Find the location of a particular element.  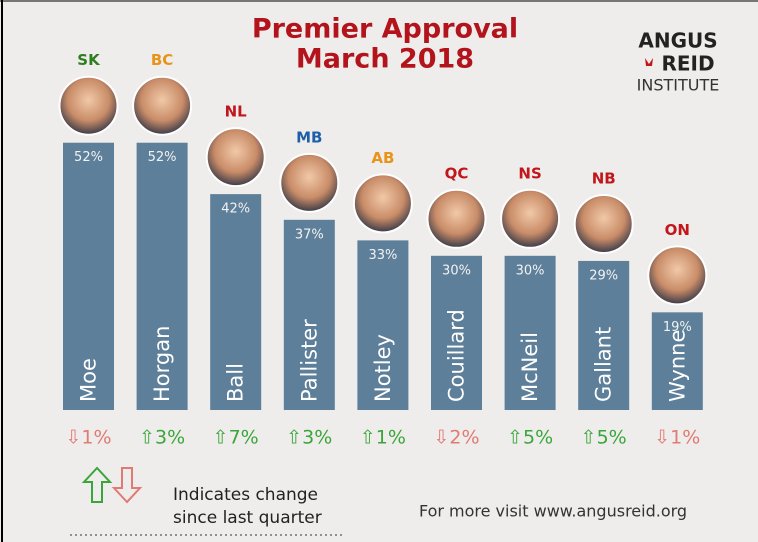

legend-text: since last quarter is located at coordinates (247, 518).